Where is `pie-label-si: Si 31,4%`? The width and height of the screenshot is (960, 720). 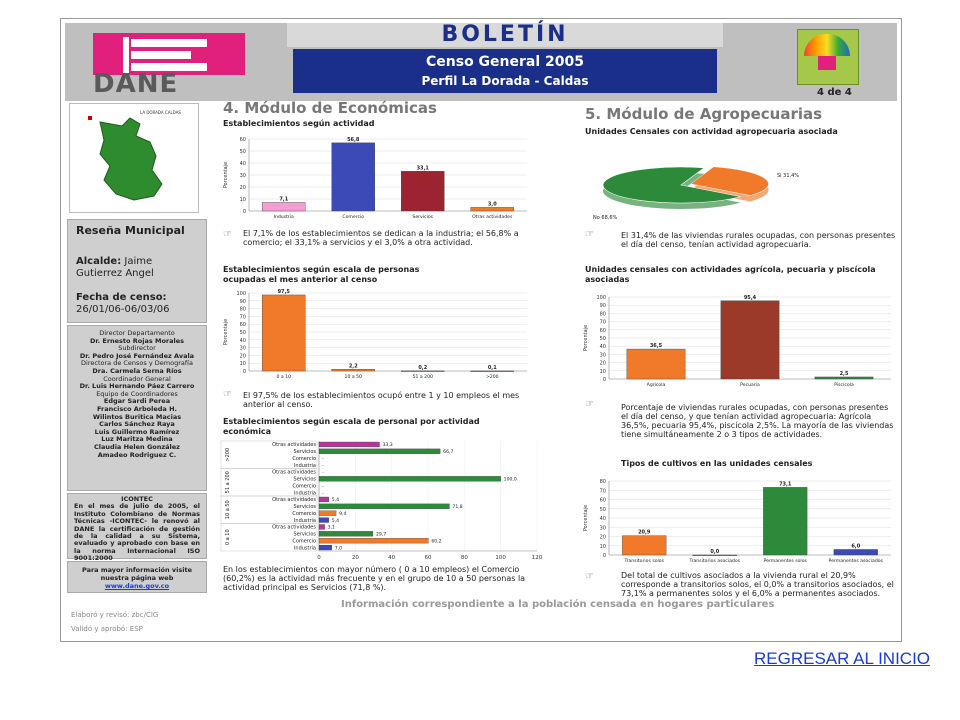
pie-label-si: Si 31,4% is located at coordinates (788, 176).